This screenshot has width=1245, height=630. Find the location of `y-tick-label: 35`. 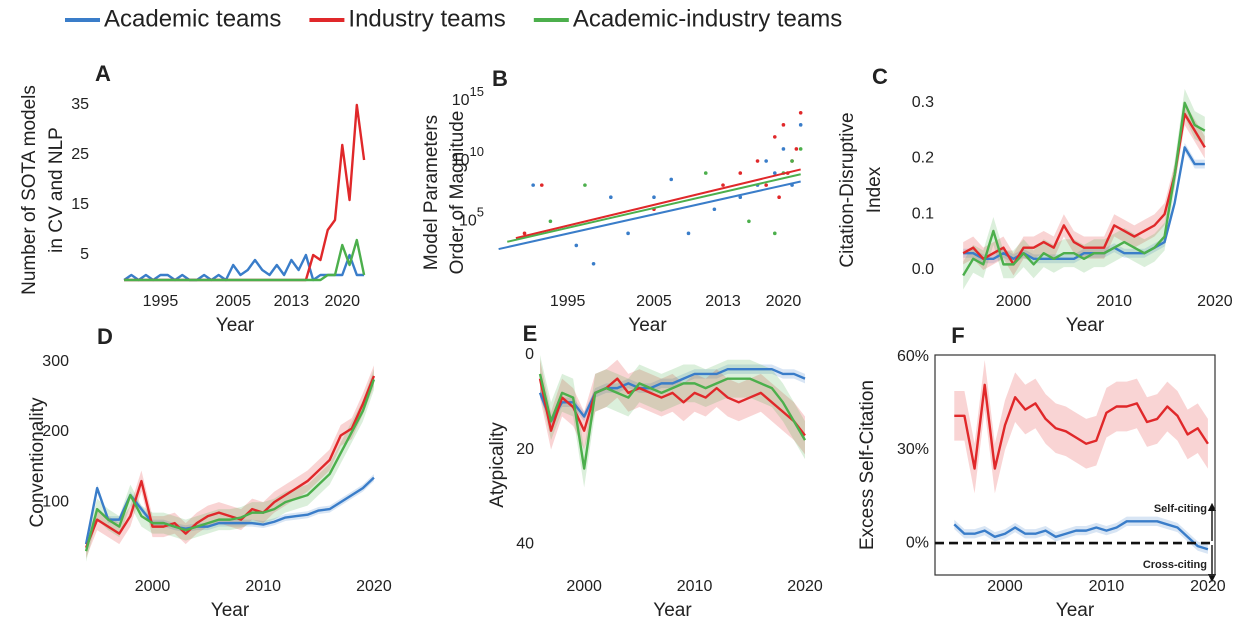

y-tick-label: 35 is located at coordinates (80, 104).